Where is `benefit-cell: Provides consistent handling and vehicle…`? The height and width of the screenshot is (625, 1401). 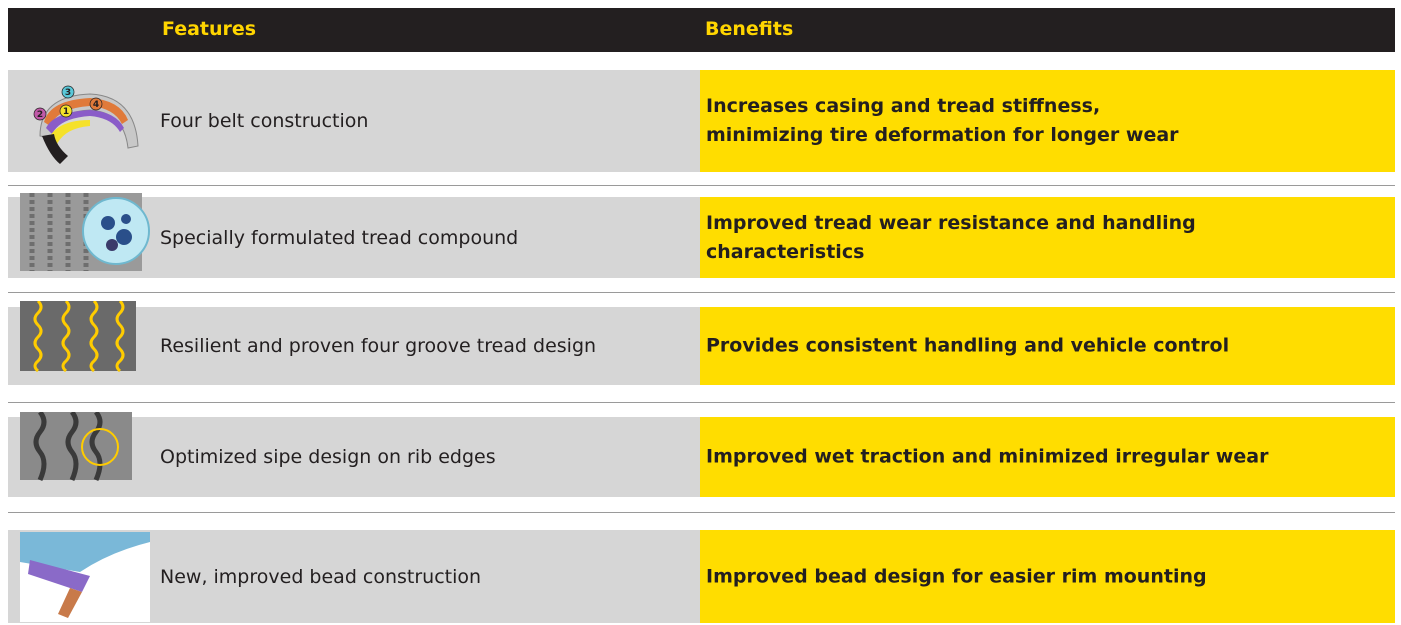 benefit-cell: Provides consistent handling and vehicle… is located at coordinates (1047, 346).